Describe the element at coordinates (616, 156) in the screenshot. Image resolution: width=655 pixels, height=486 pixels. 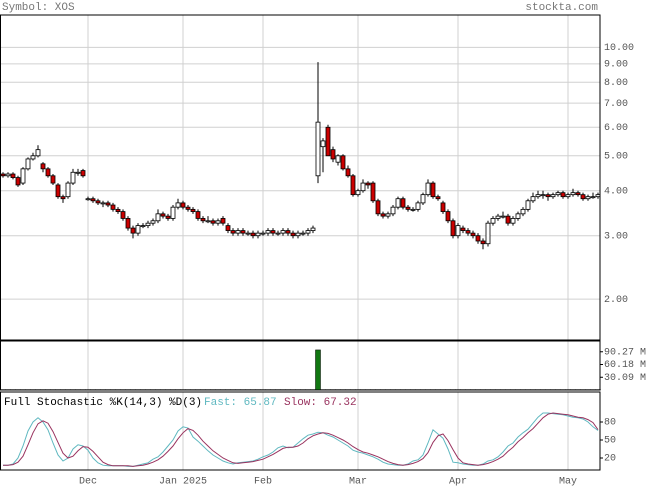
I see `y-tick-label: 5.00` at that location.